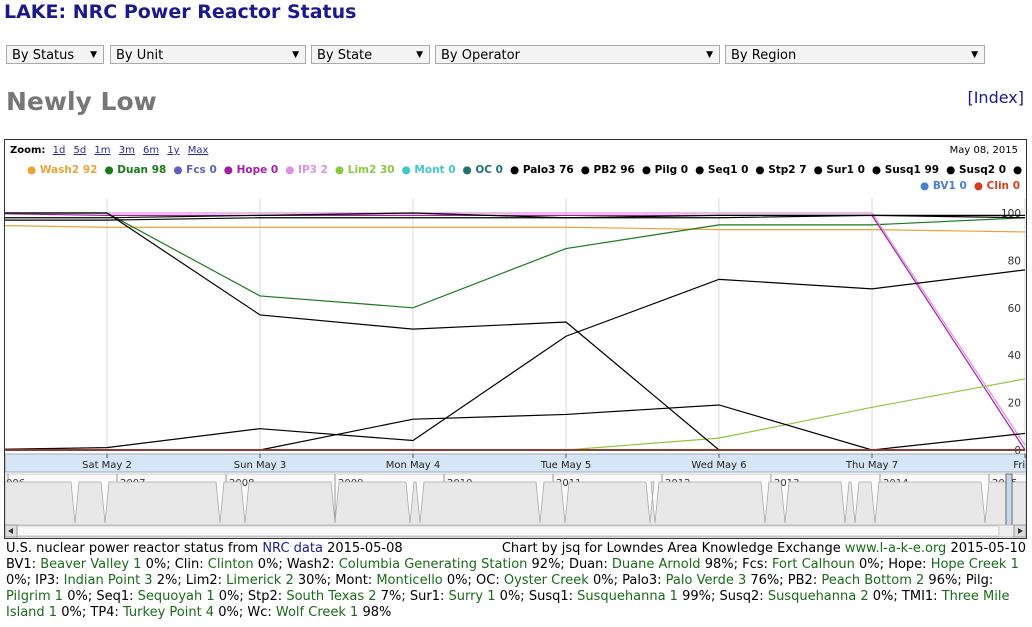 This screenshot has height=627, width=1032. Describe the element at coordinates (974, 564) in the screenshot. I see `unit-link: Hope Creek 1` at that location.